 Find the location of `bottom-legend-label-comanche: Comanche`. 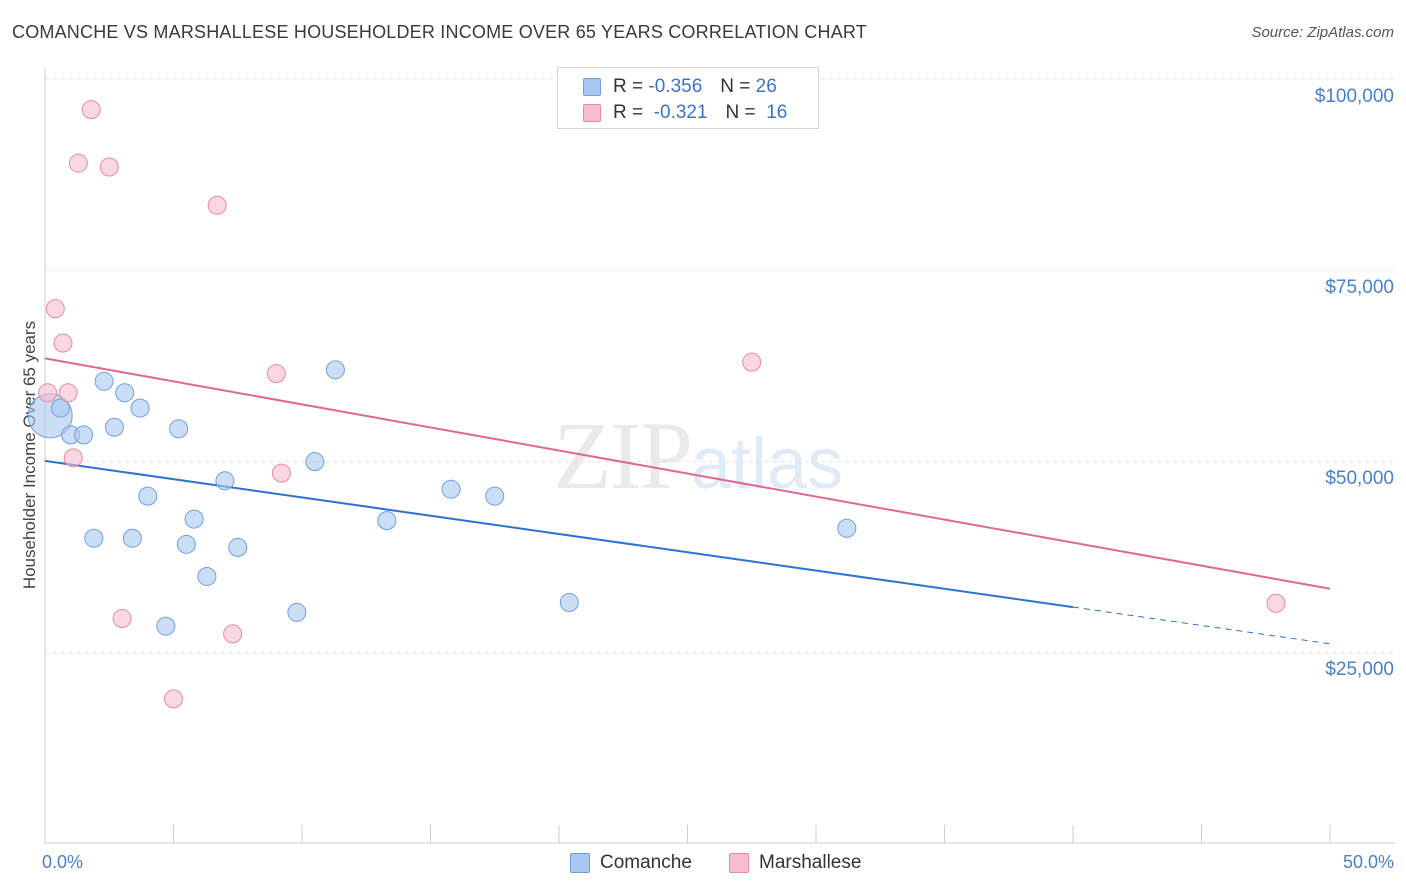

bottom-legend-label-comanche: Comanche is located at coordinates (646, 862).